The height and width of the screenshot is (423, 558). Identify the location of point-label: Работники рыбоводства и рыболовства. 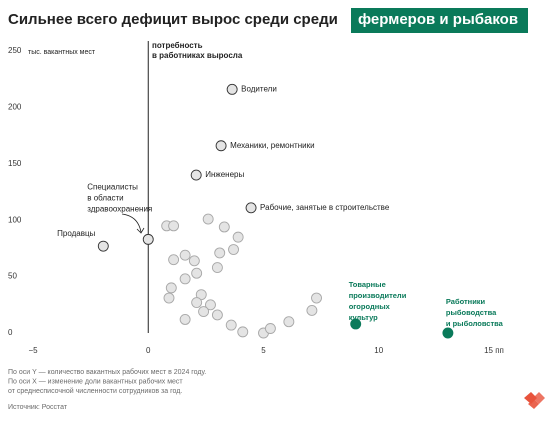
(475, 312).